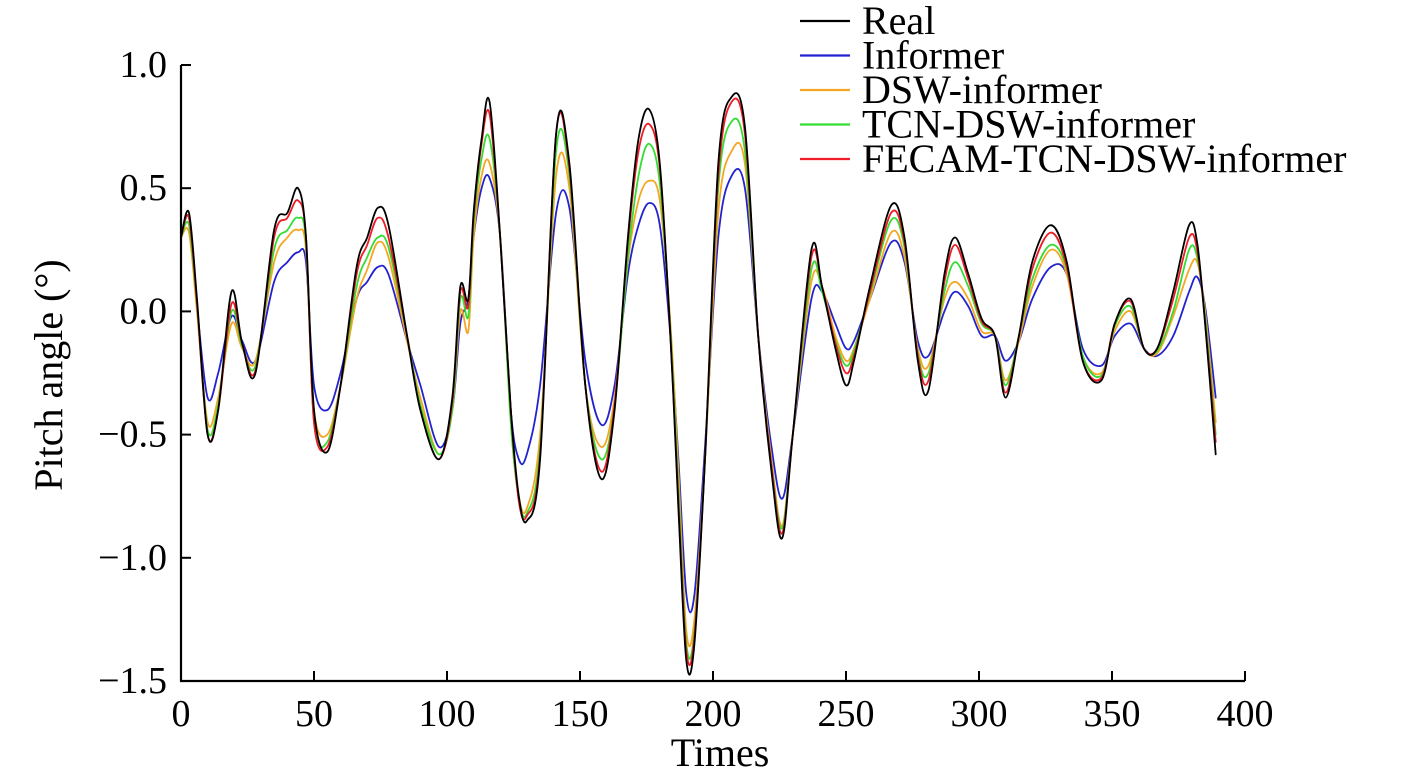 The image size is (1419, 782). Describe the element at coordinates (144, 373) in the screenshot. I see `y-axis-ticks: 1.0 0.5 0.0 −0.5 −1.0 −1.5` at that location.